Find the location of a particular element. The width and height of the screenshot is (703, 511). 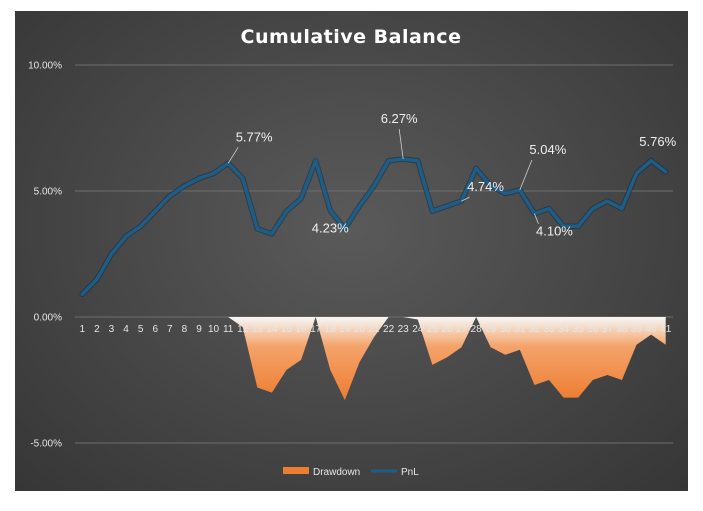

x-tick-label: 11 is located at coordinates (228, 329).